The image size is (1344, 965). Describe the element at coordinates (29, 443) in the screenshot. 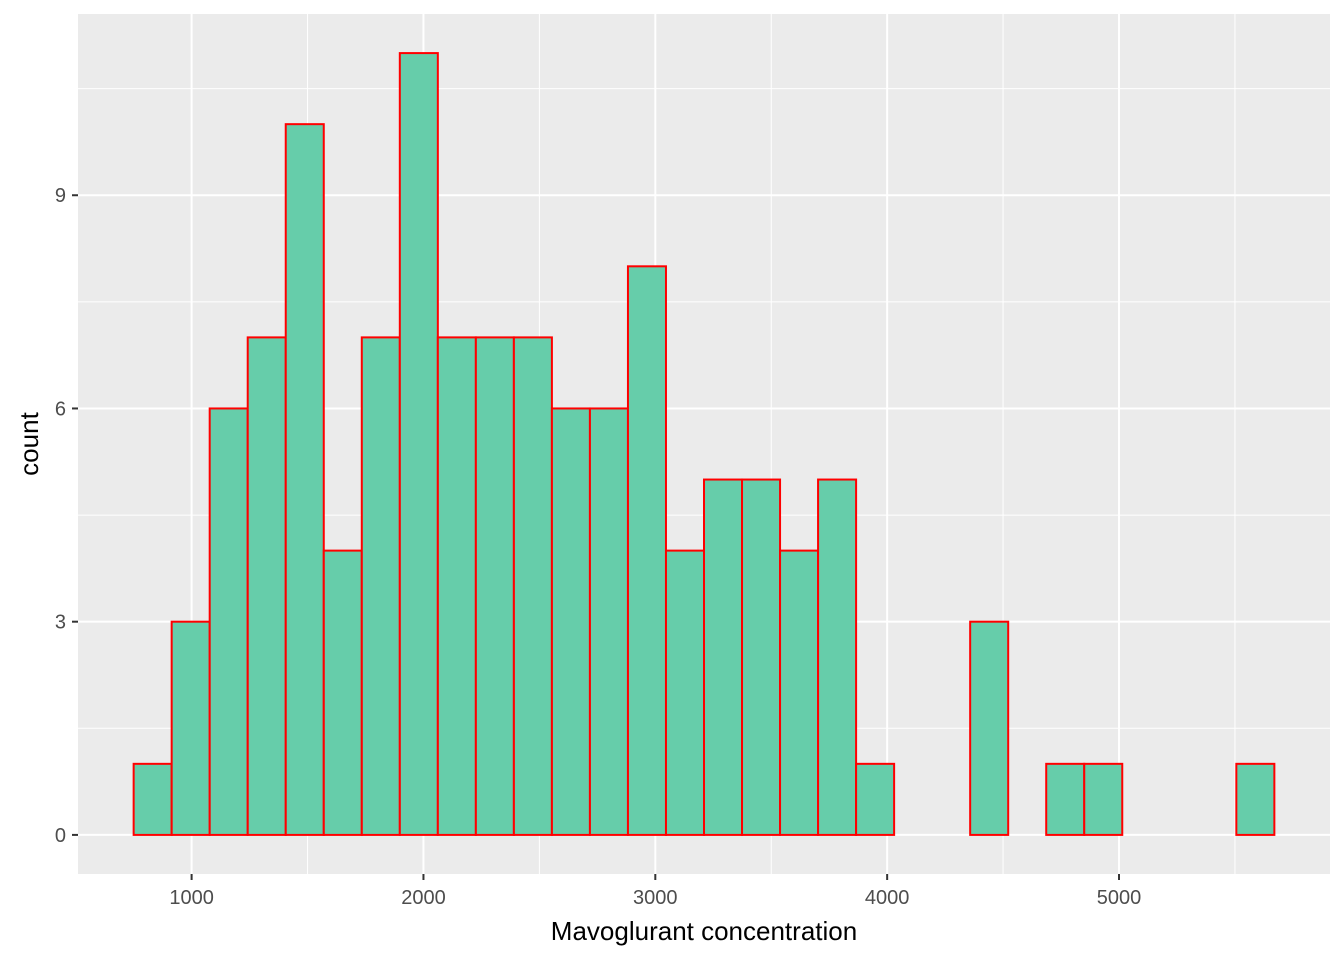

I see `y-axis-title: count` at that location.